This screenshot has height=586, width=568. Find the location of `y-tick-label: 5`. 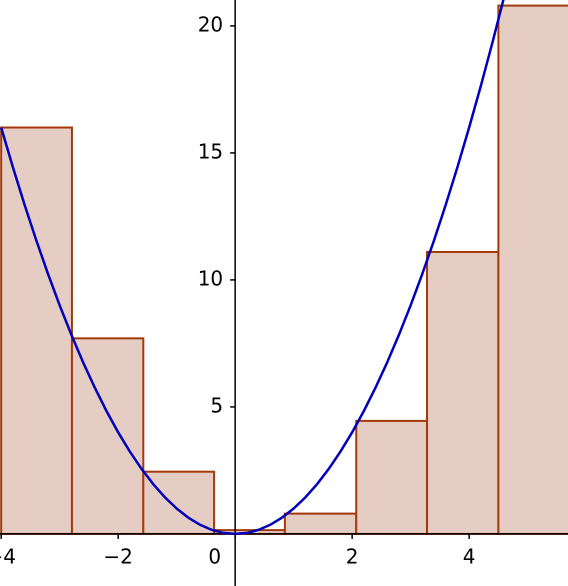

y-tick-label: 5 is located at coordinates (216, 405).